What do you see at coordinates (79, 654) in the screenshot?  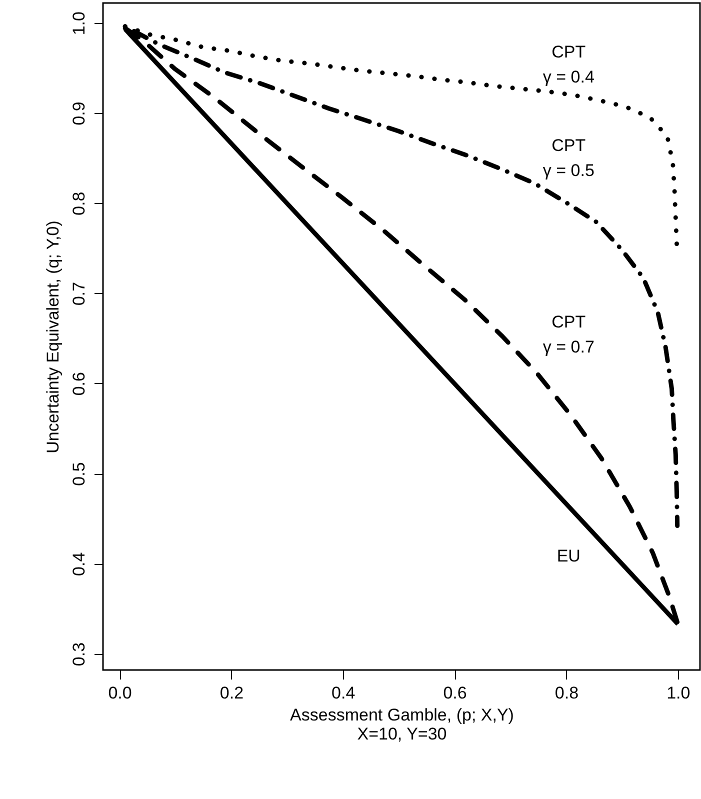 I see `y-tick-label: 0.3` at bounding box center [79, 654].